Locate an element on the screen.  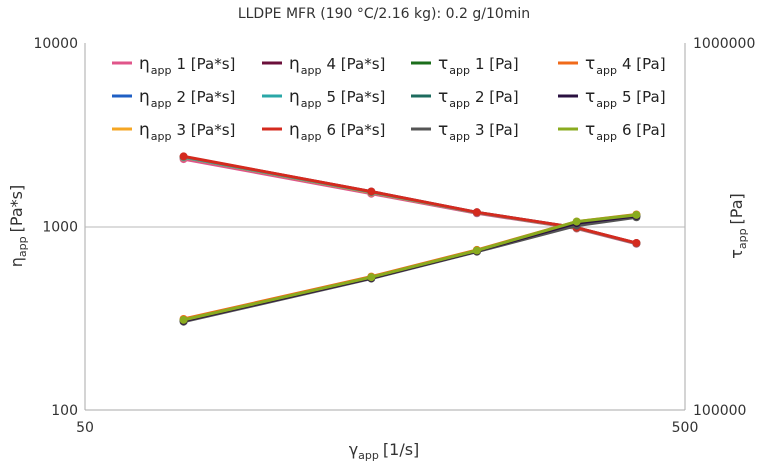
legend-label: ηapp 5 [Pa*s] is located at coordinates (337, 98).